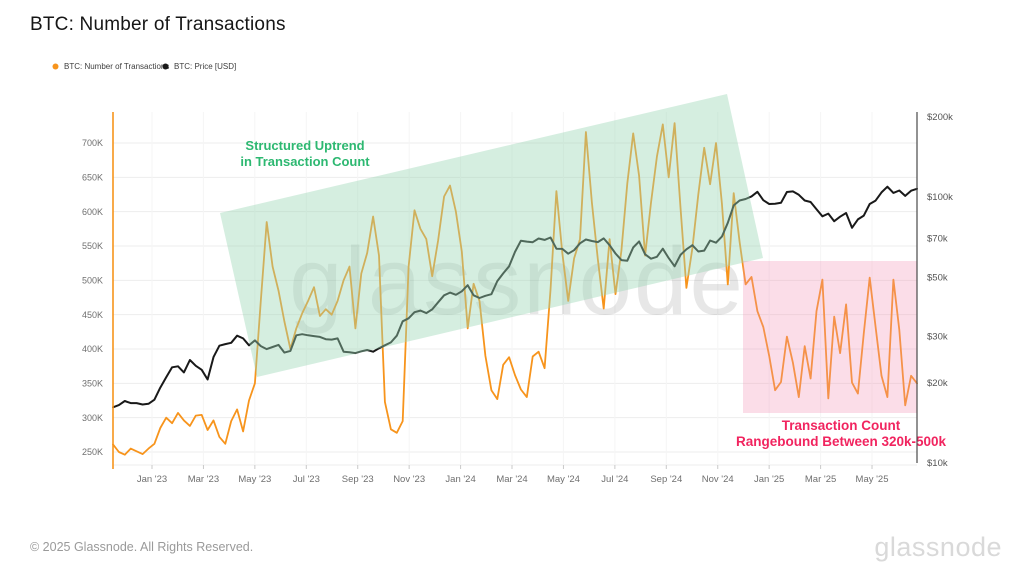  Describe the element at coordinates (152, 479) in the screenshot. I see `x-axis-tick-label: Jan '23` at that location.